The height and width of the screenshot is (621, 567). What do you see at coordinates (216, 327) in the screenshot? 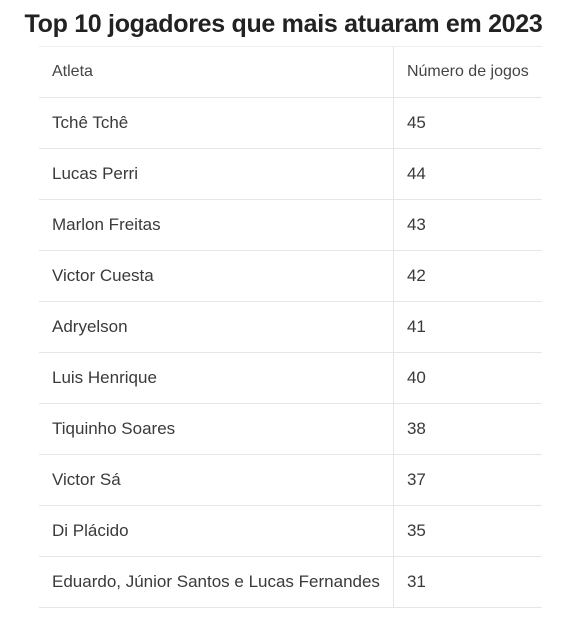
I see `athlete-cell: Adryelson` at bounding box center [216, 327].